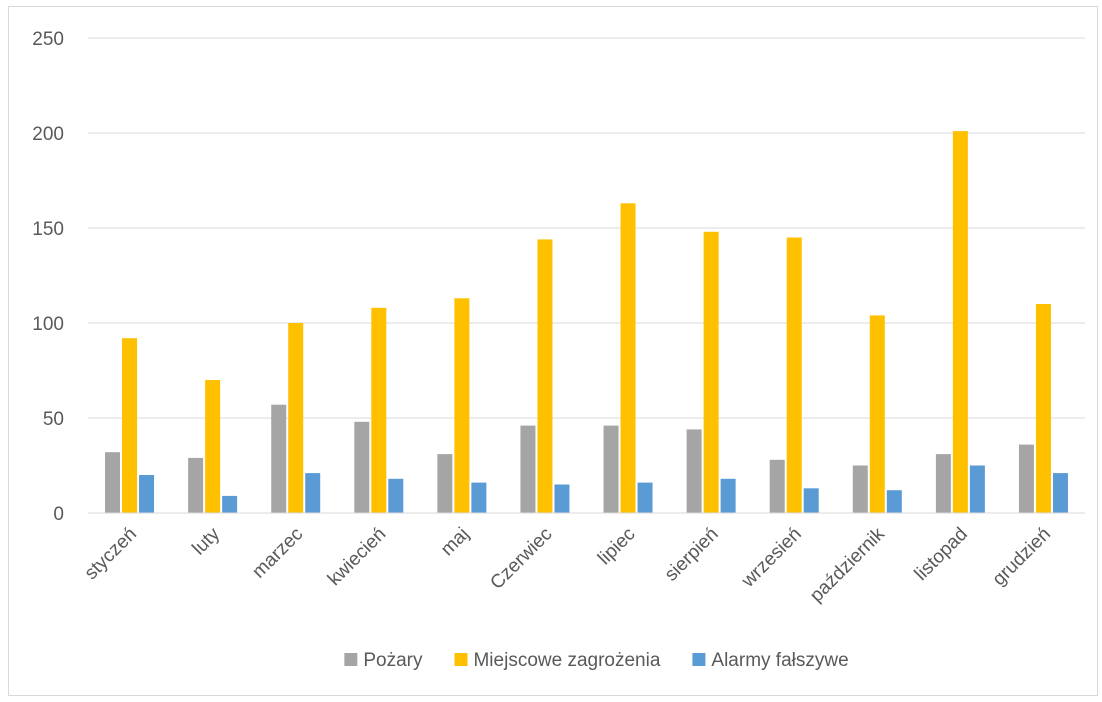 This screenshot has width=1102, height=702. I want to click on x-tick-label: Czerwiec, so click(521, 559).